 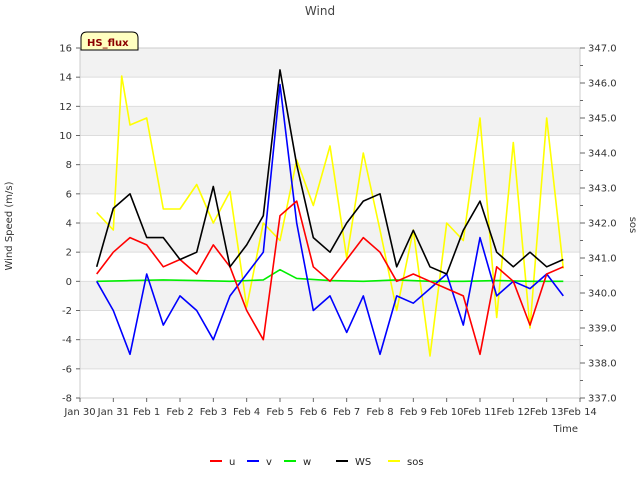 I want to click on y2-tick-label: 345.0, so click(x=602, y=119).